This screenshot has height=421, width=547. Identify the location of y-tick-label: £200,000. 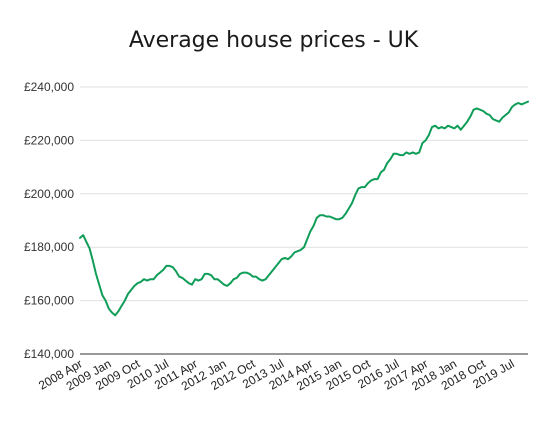
(49, 194).